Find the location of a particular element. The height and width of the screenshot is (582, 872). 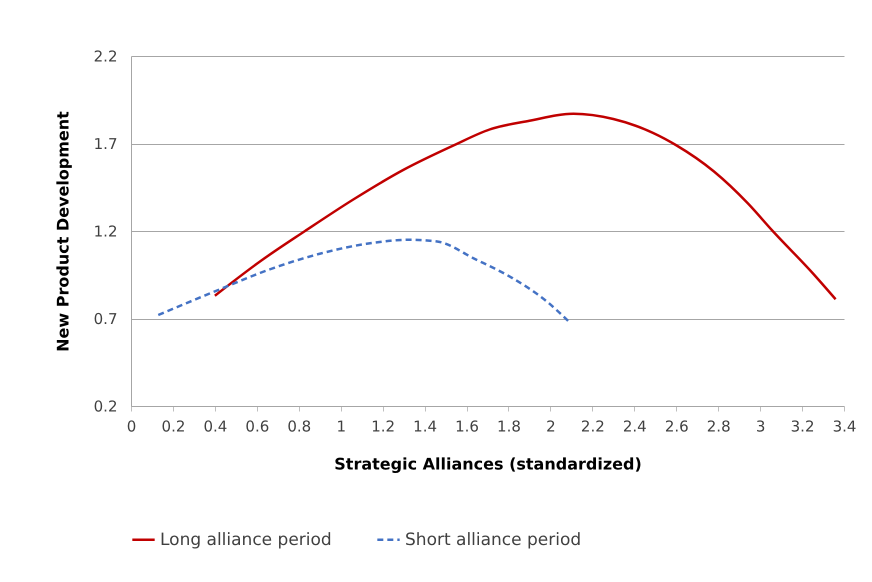

x-tick-label: 2.2 is located at coordinates (592, 427).